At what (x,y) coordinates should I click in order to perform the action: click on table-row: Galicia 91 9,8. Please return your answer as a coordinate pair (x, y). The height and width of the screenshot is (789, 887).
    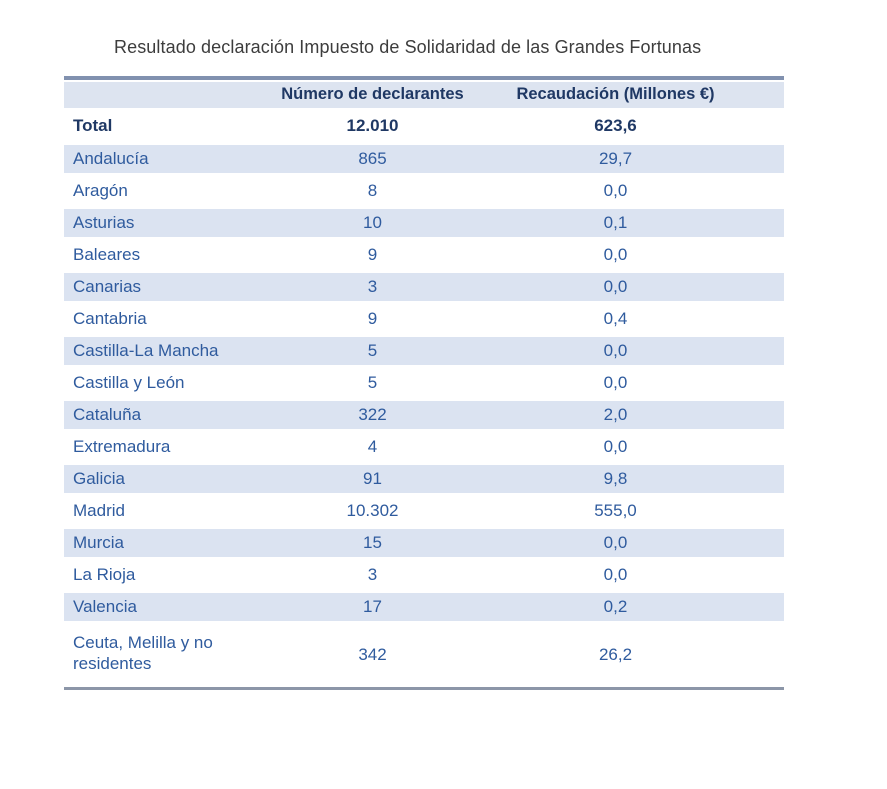
    Looking at the image, I should click on (424, 479).